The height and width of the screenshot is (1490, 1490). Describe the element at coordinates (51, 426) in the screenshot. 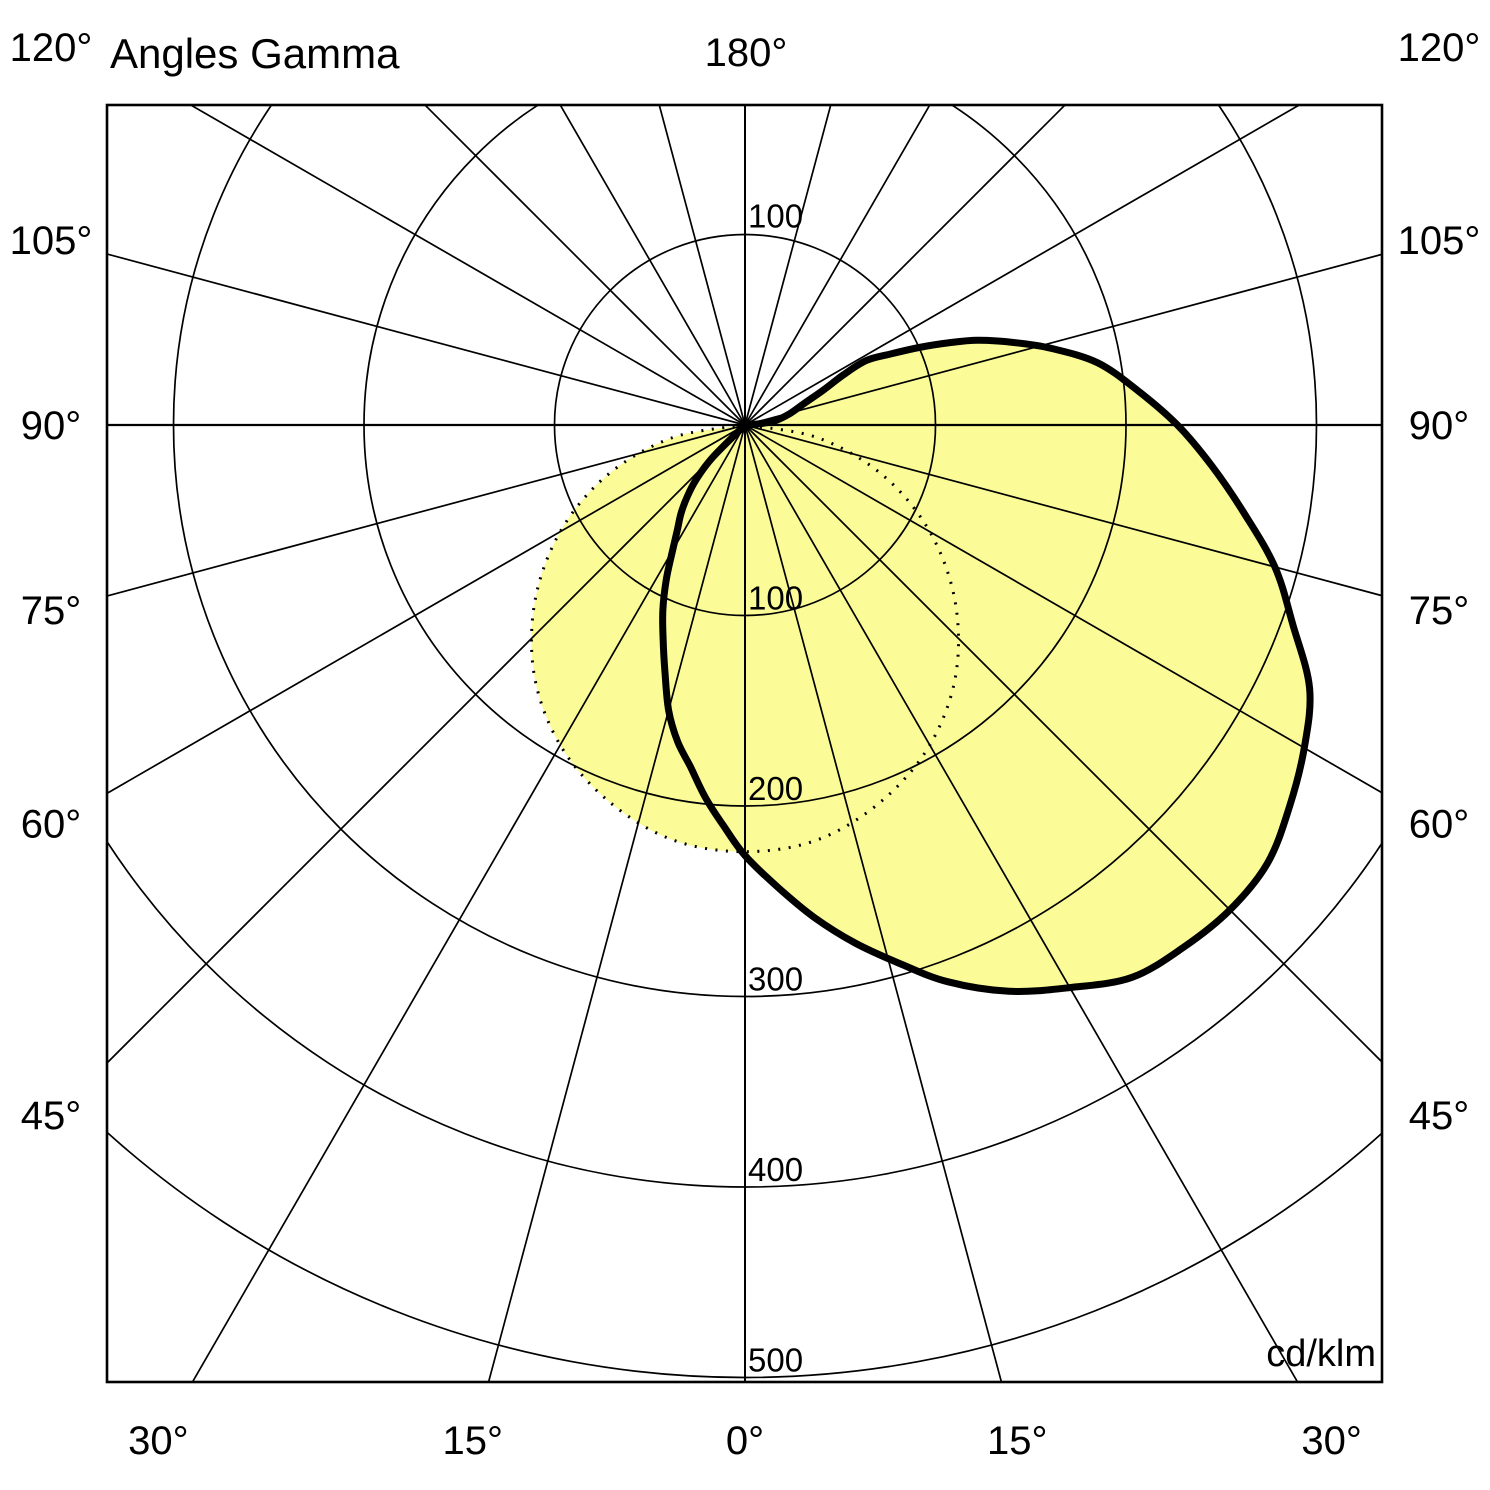

I see `angle-label-left-90: 90°` at that location.